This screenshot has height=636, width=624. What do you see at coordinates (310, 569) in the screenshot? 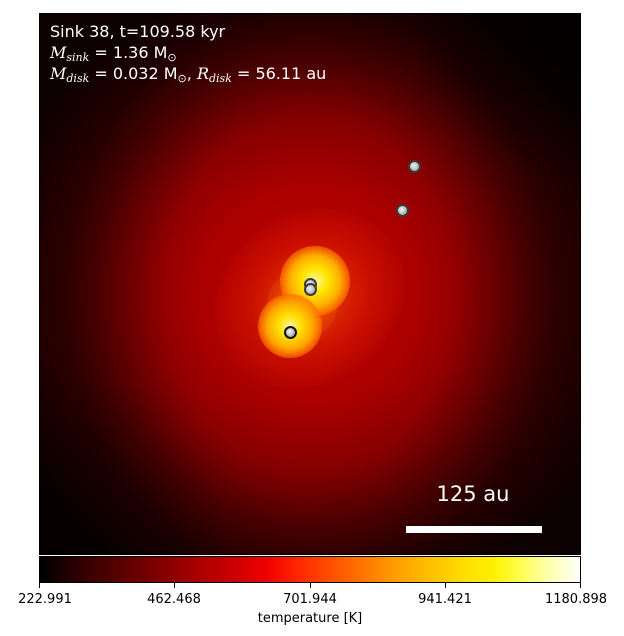
I see `colorbar` at bounding box center [310, 569].